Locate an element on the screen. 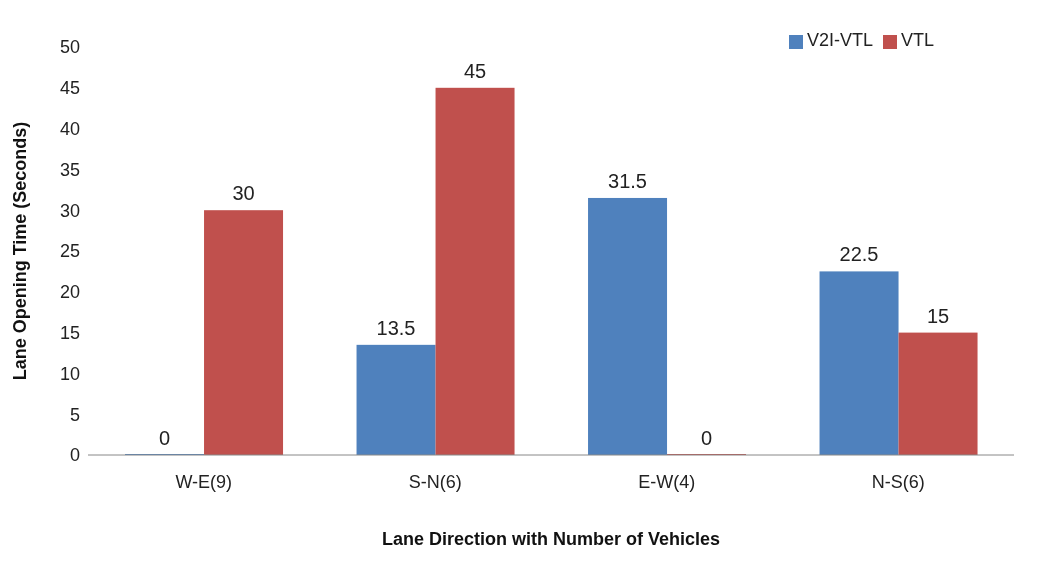 The image size is (1042, 565). data-label: 15 is located at coordinates (938, 315).